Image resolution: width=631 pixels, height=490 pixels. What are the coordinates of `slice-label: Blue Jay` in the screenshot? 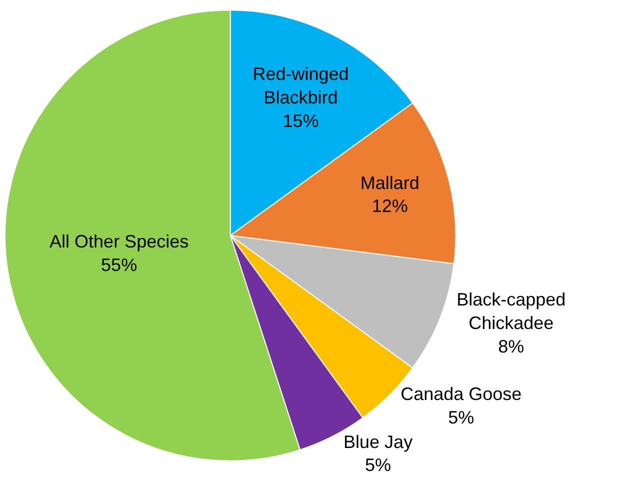 It's located at (378, 442).